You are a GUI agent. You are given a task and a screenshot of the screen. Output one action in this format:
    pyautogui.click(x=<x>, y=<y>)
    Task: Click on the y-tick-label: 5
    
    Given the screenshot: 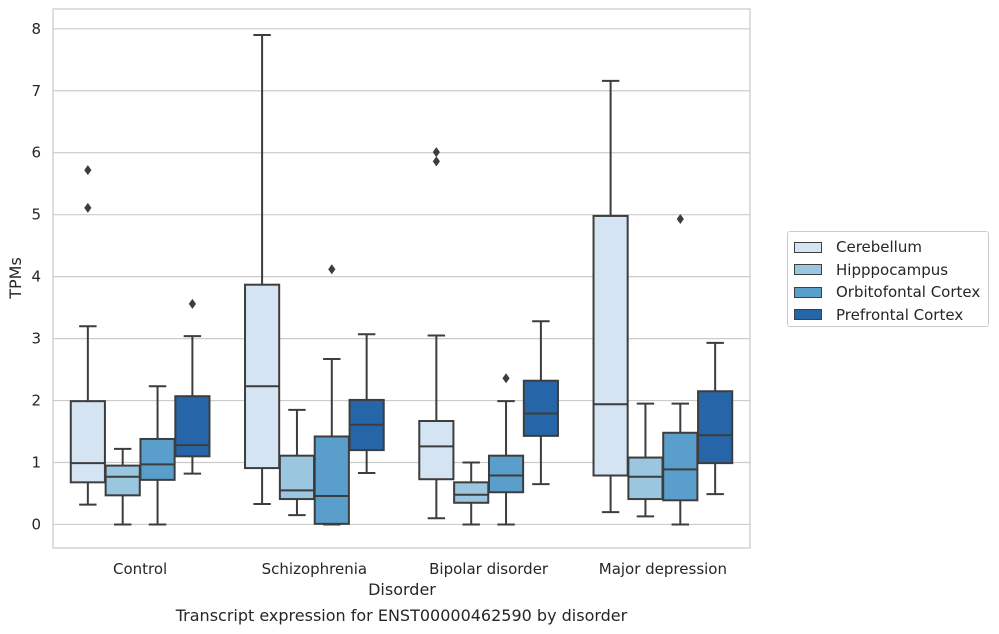 What is the action you would take?
    pyautogui.click(x=36, y=215)
    